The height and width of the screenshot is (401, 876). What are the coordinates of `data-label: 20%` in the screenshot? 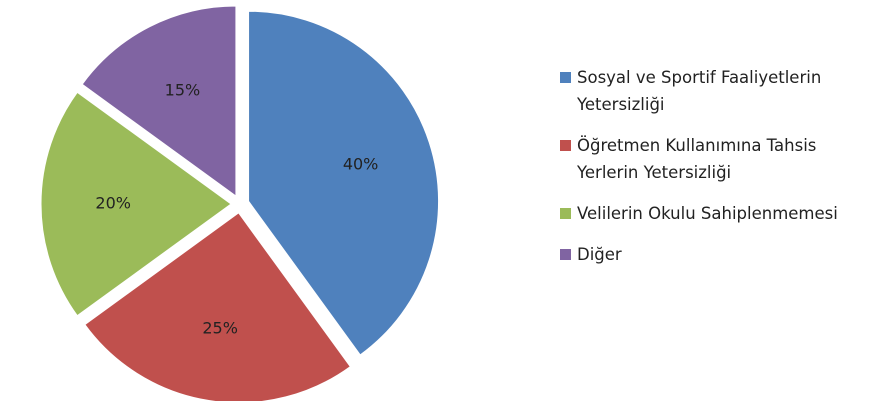 It's located at (113, 203).